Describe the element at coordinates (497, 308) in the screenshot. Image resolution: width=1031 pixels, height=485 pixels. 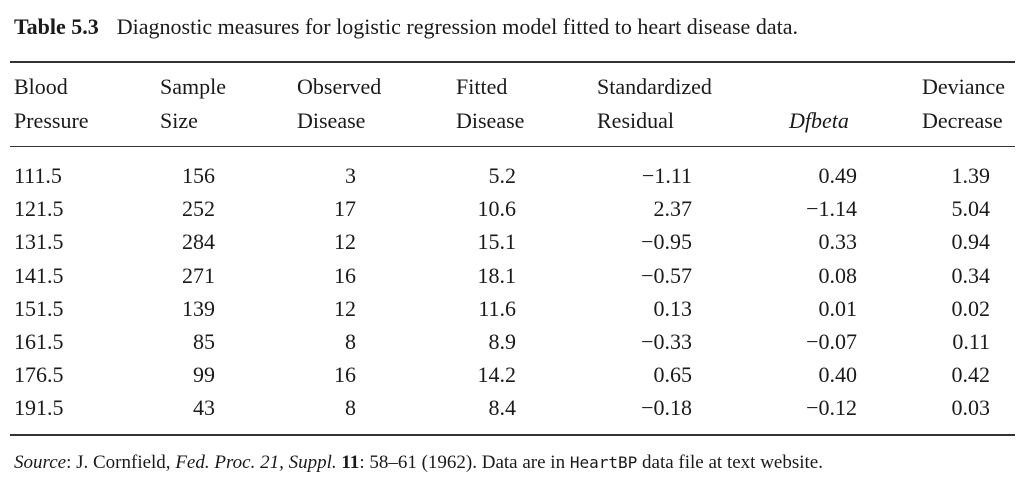
I see `cell-fitted-disease: 11.6` at that location.